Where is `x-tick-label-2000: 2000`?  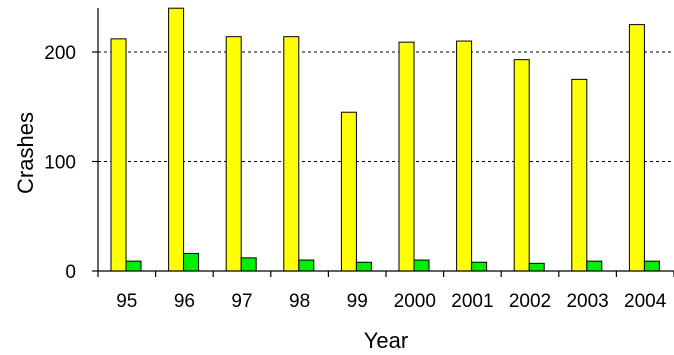
x-tick-label-2000: 2000 is located at coordinates (415, 301).